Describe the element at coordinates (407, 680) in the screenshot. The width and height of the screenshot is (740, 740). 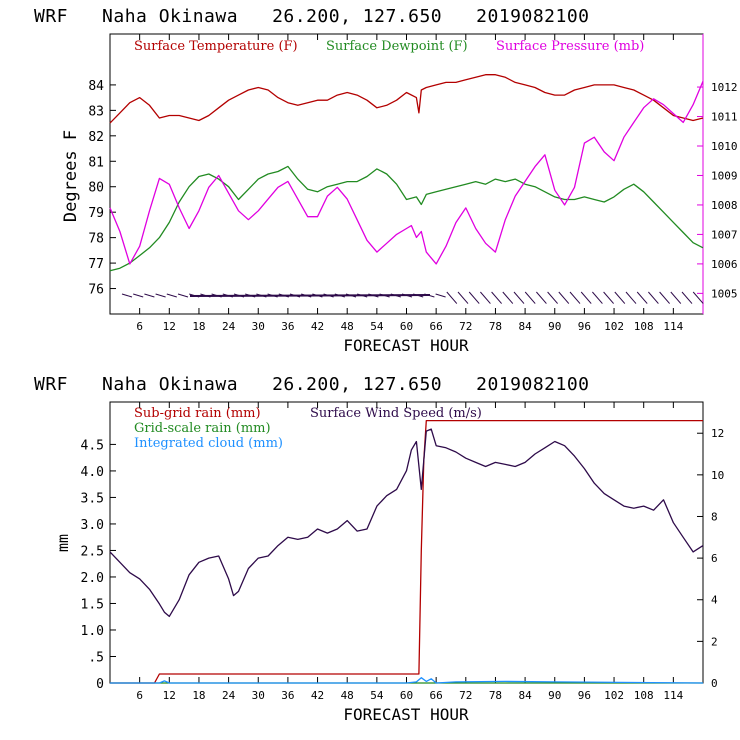
I see `integrated-cloud-line` at that location.